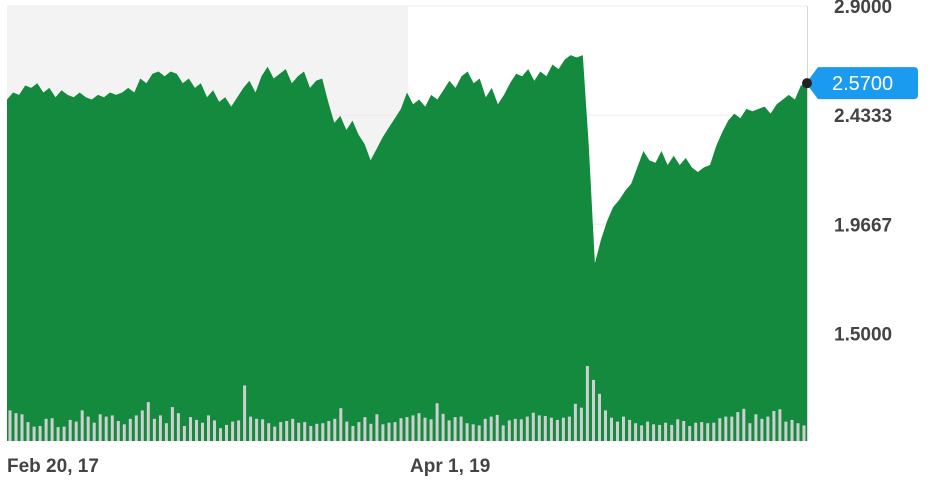 The image size is (930, 485). I want to click on y-tick-label: 2.4333, so click(863, 116).